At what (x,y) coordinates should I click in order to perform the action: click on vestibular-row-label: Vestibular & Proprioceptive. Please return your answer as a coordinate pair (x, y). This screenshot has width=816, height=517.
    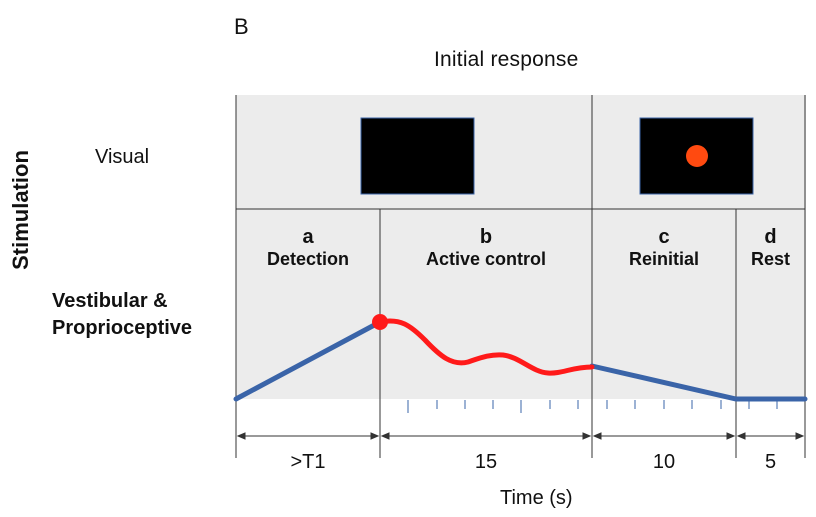
    Looking at the image, I should click on (122, 315).